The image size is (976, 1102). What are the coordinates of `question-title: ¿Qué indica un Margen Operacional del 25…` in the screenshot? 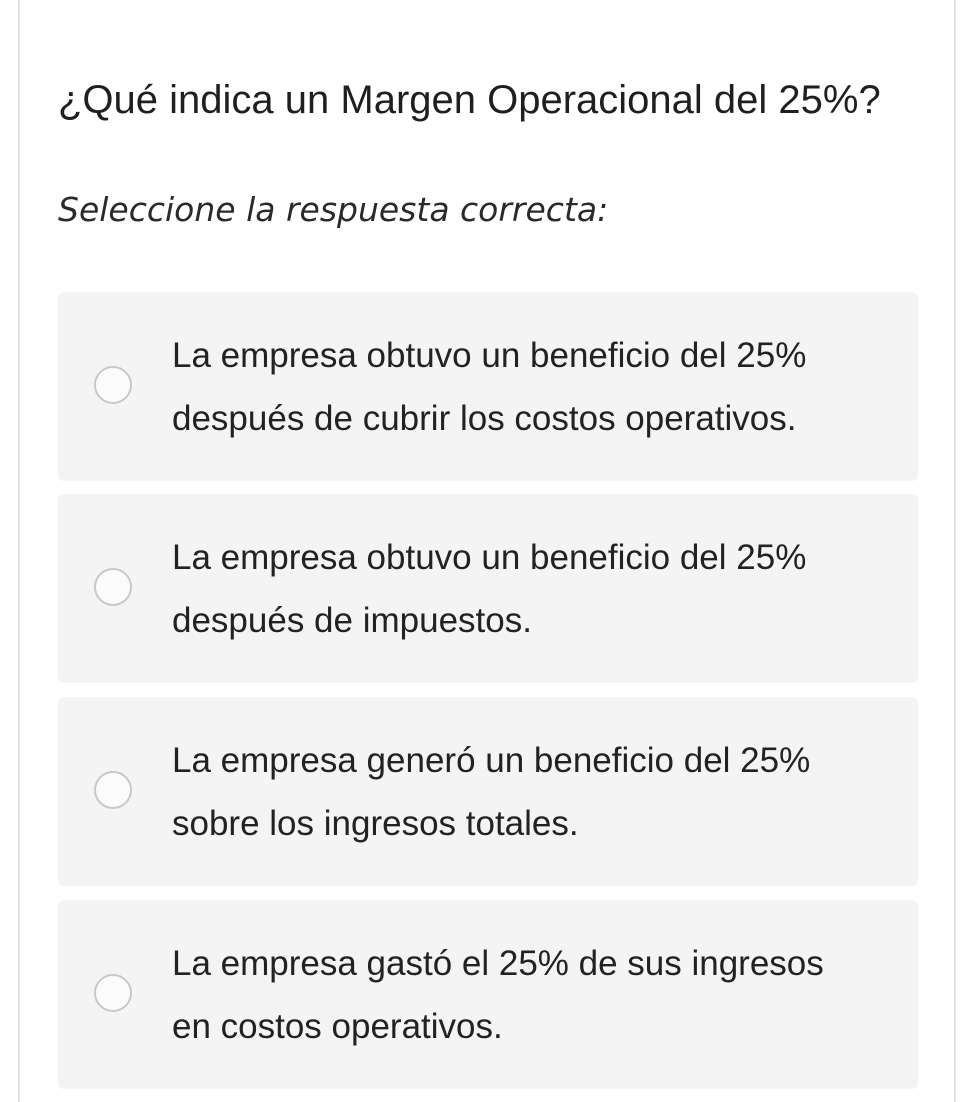 It's located at (469, 100).